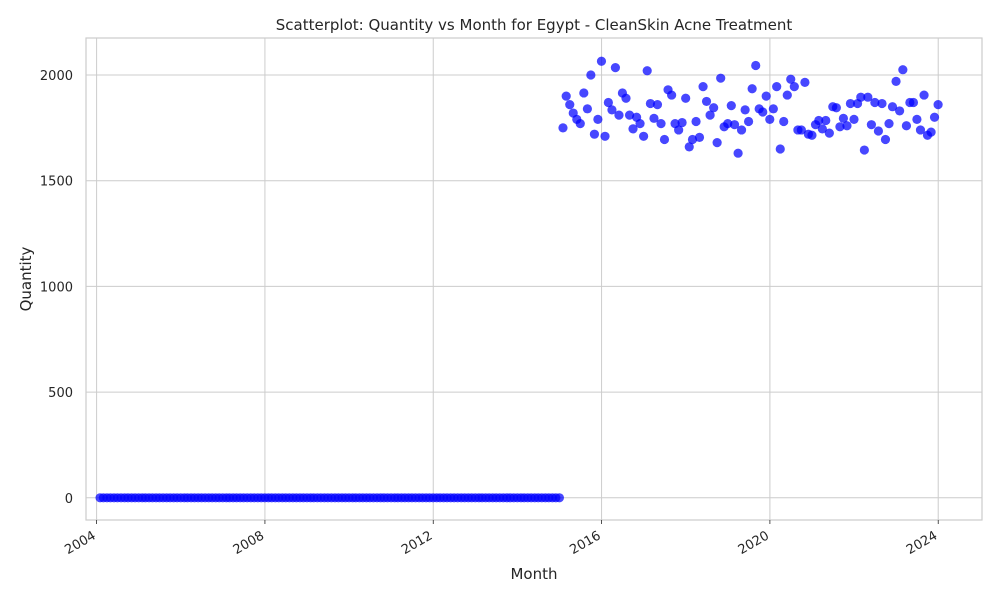  I want to click on x-axis-label: Month, so click(533, 574).